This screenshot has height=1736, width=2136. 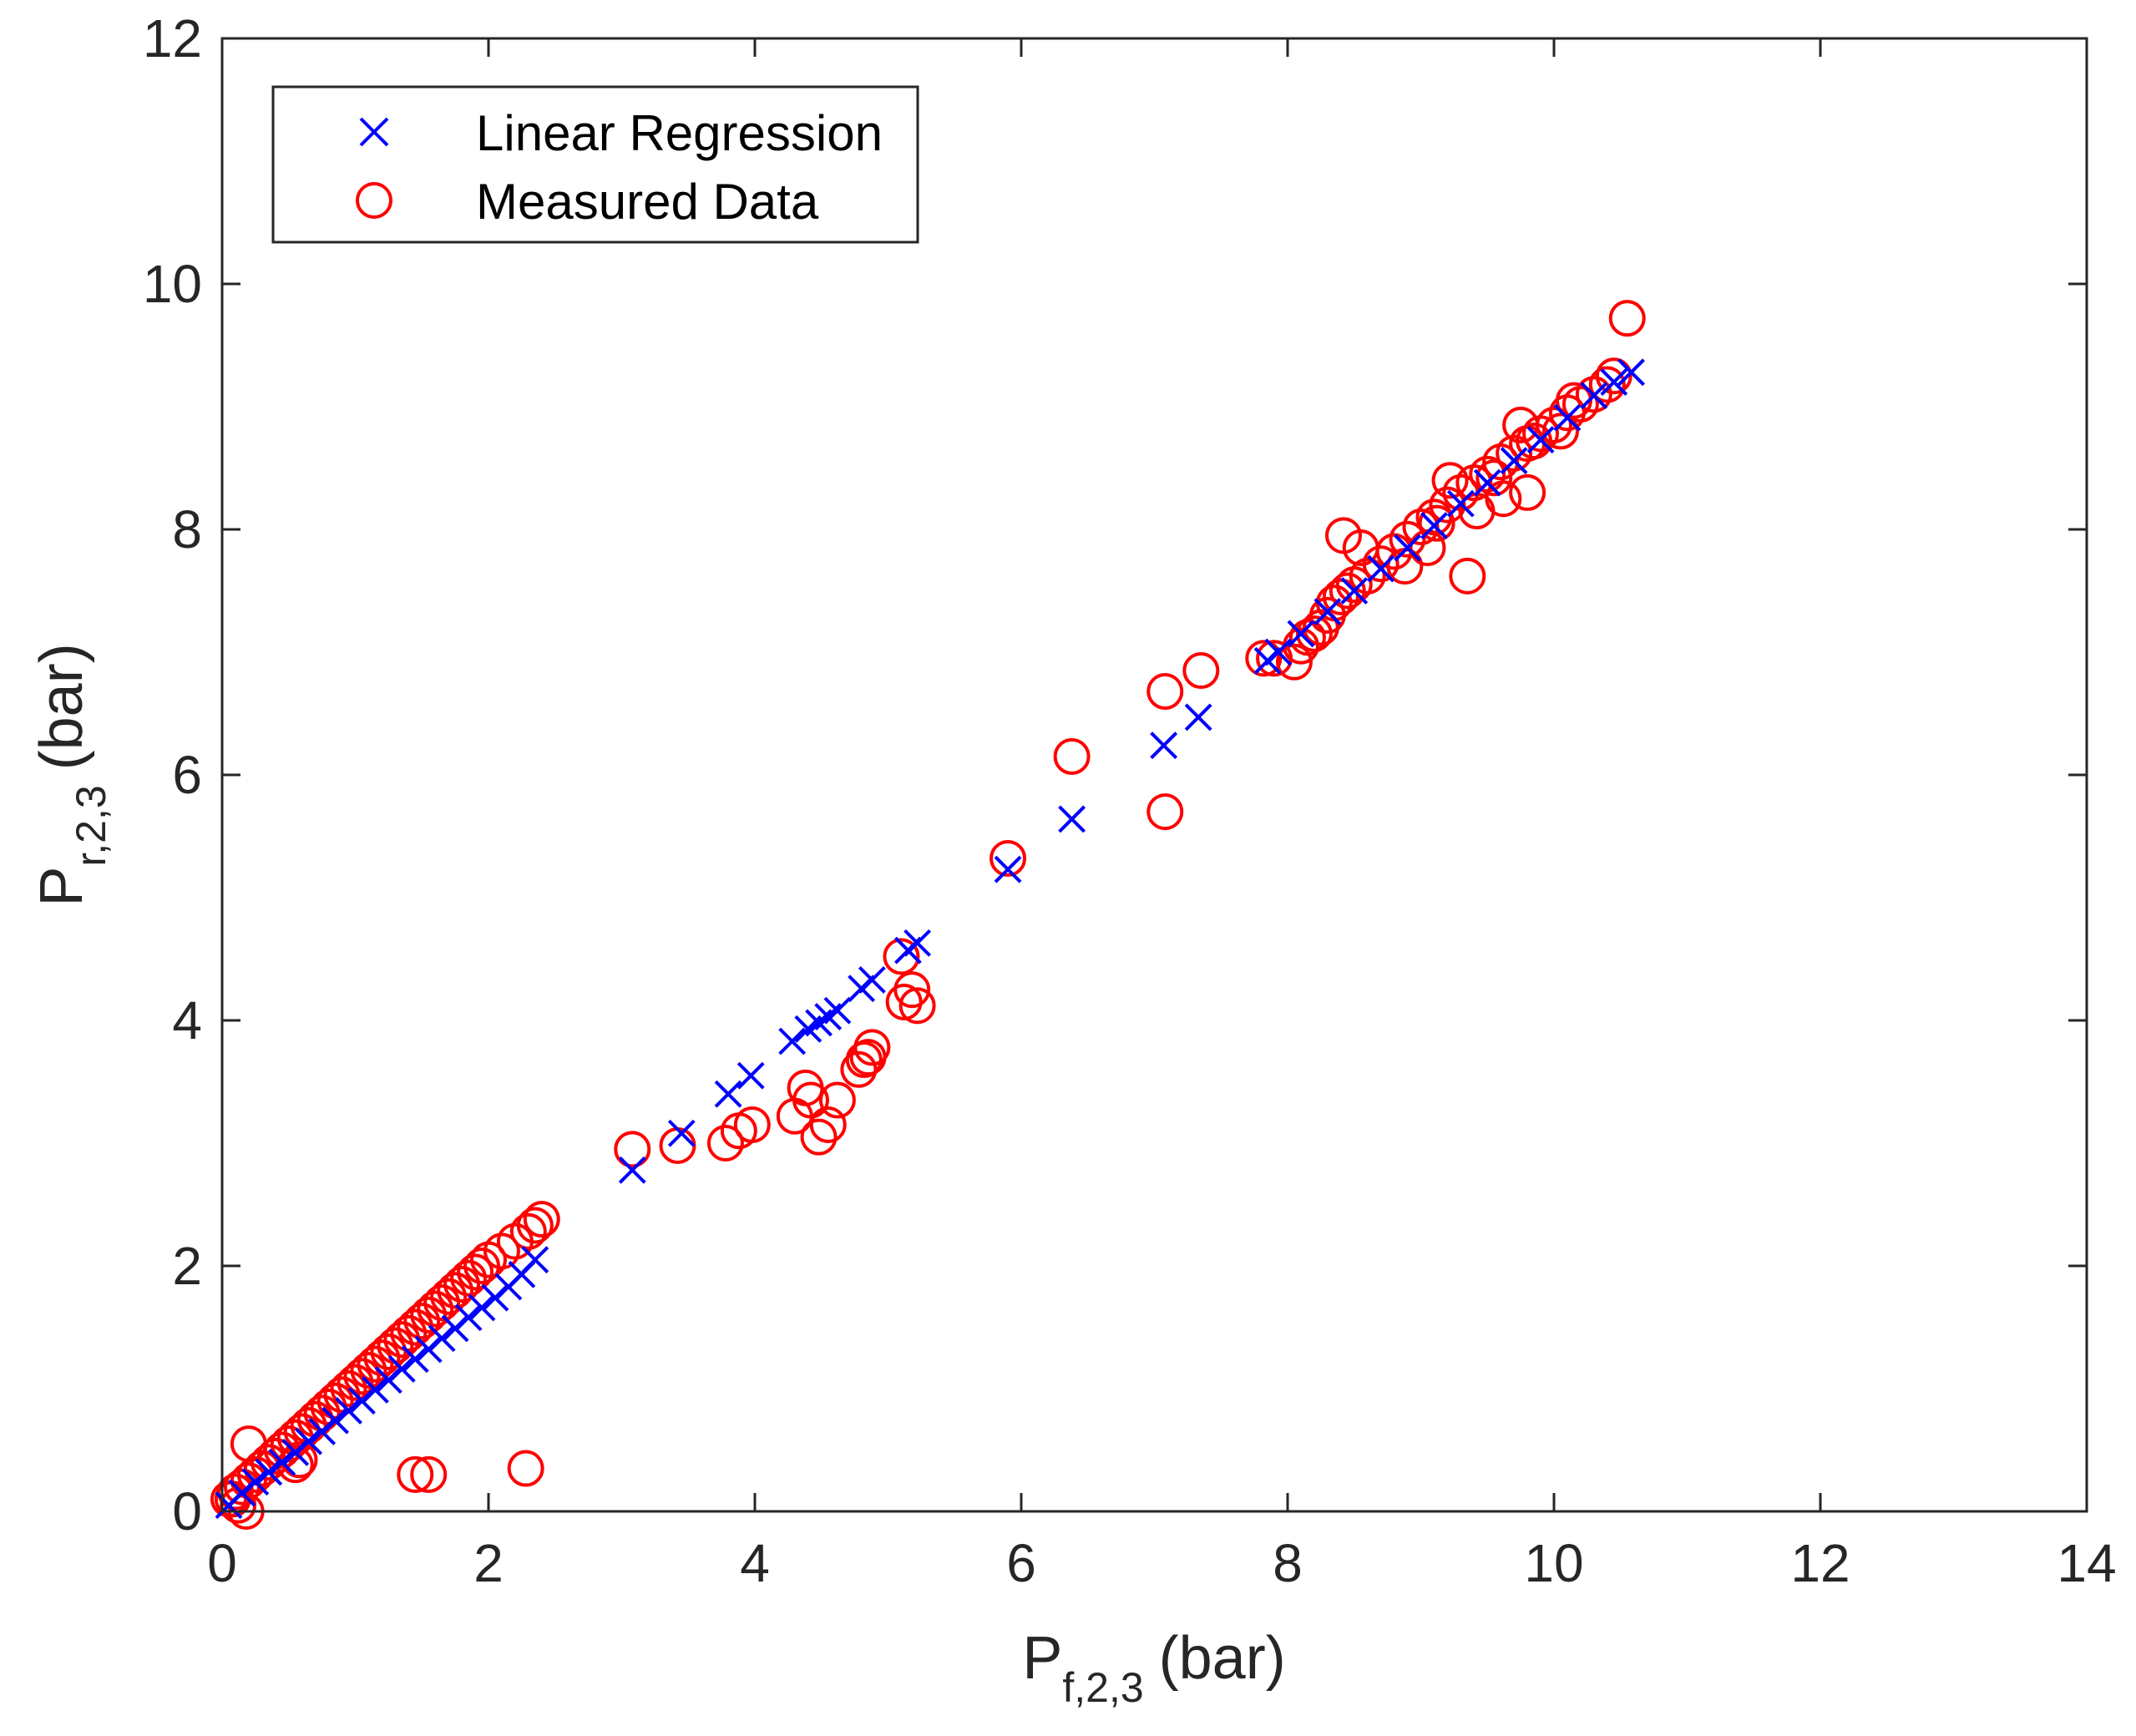 What do you see at coordinates (71, 774) in the screenshot?
I see `y-axis-label: Pr,2,3 (bar)` at bounding box center [71, 774].